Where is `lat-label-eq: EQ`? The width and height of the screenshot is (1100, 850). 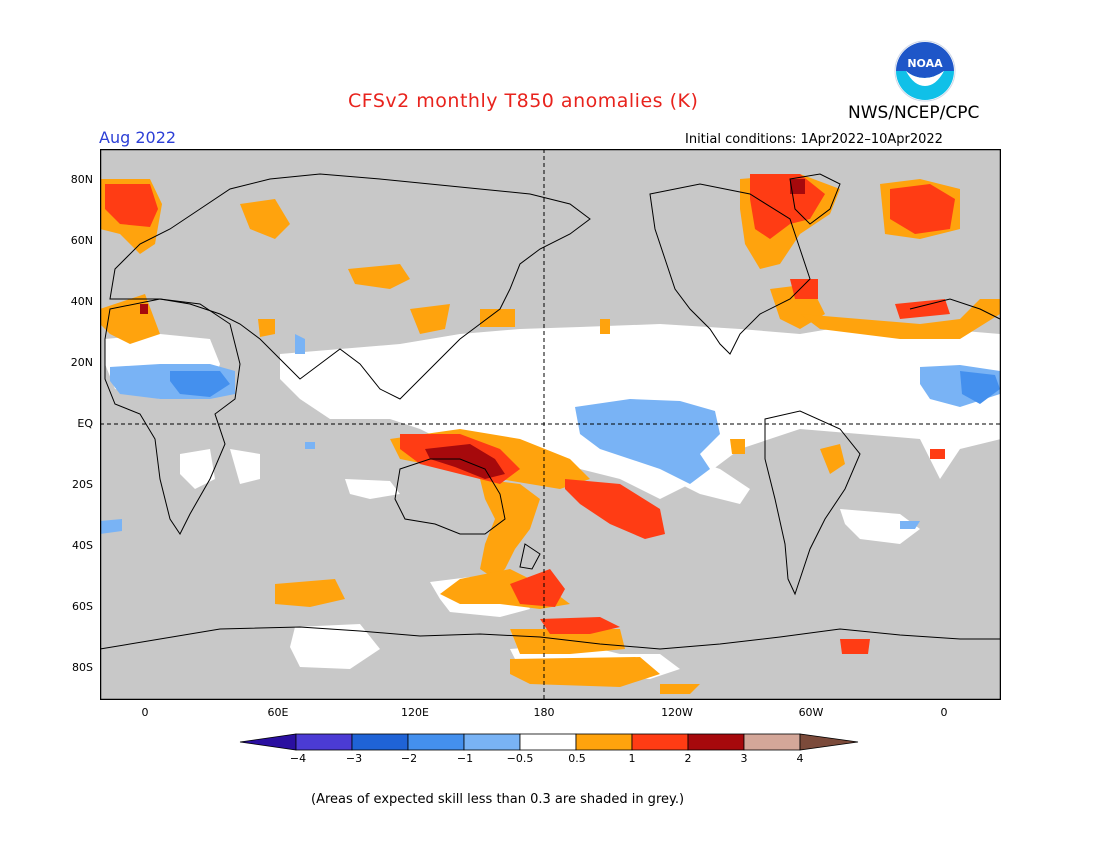 lat-label-eq: EQ is located at coordinates (85, 423).